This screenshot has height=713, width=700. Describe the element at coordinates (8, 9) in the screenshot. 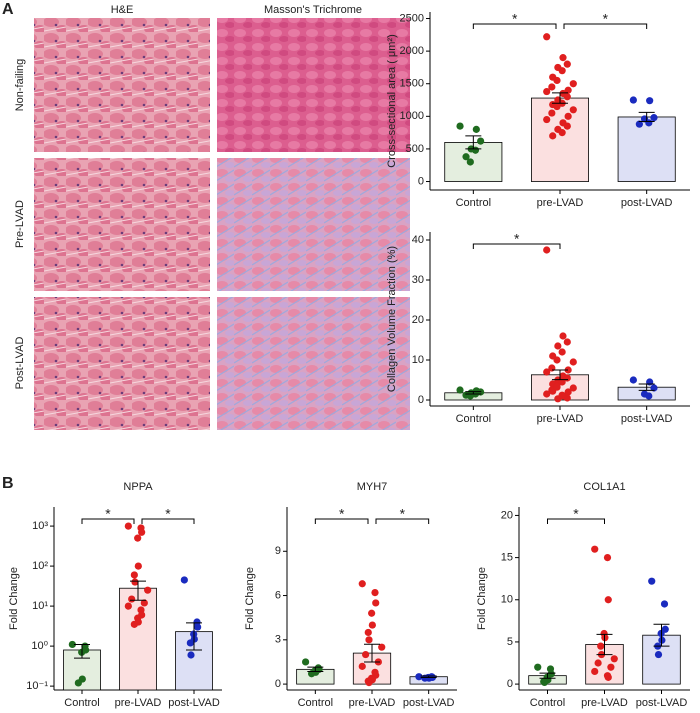

I see `panel-label: A` at that location.